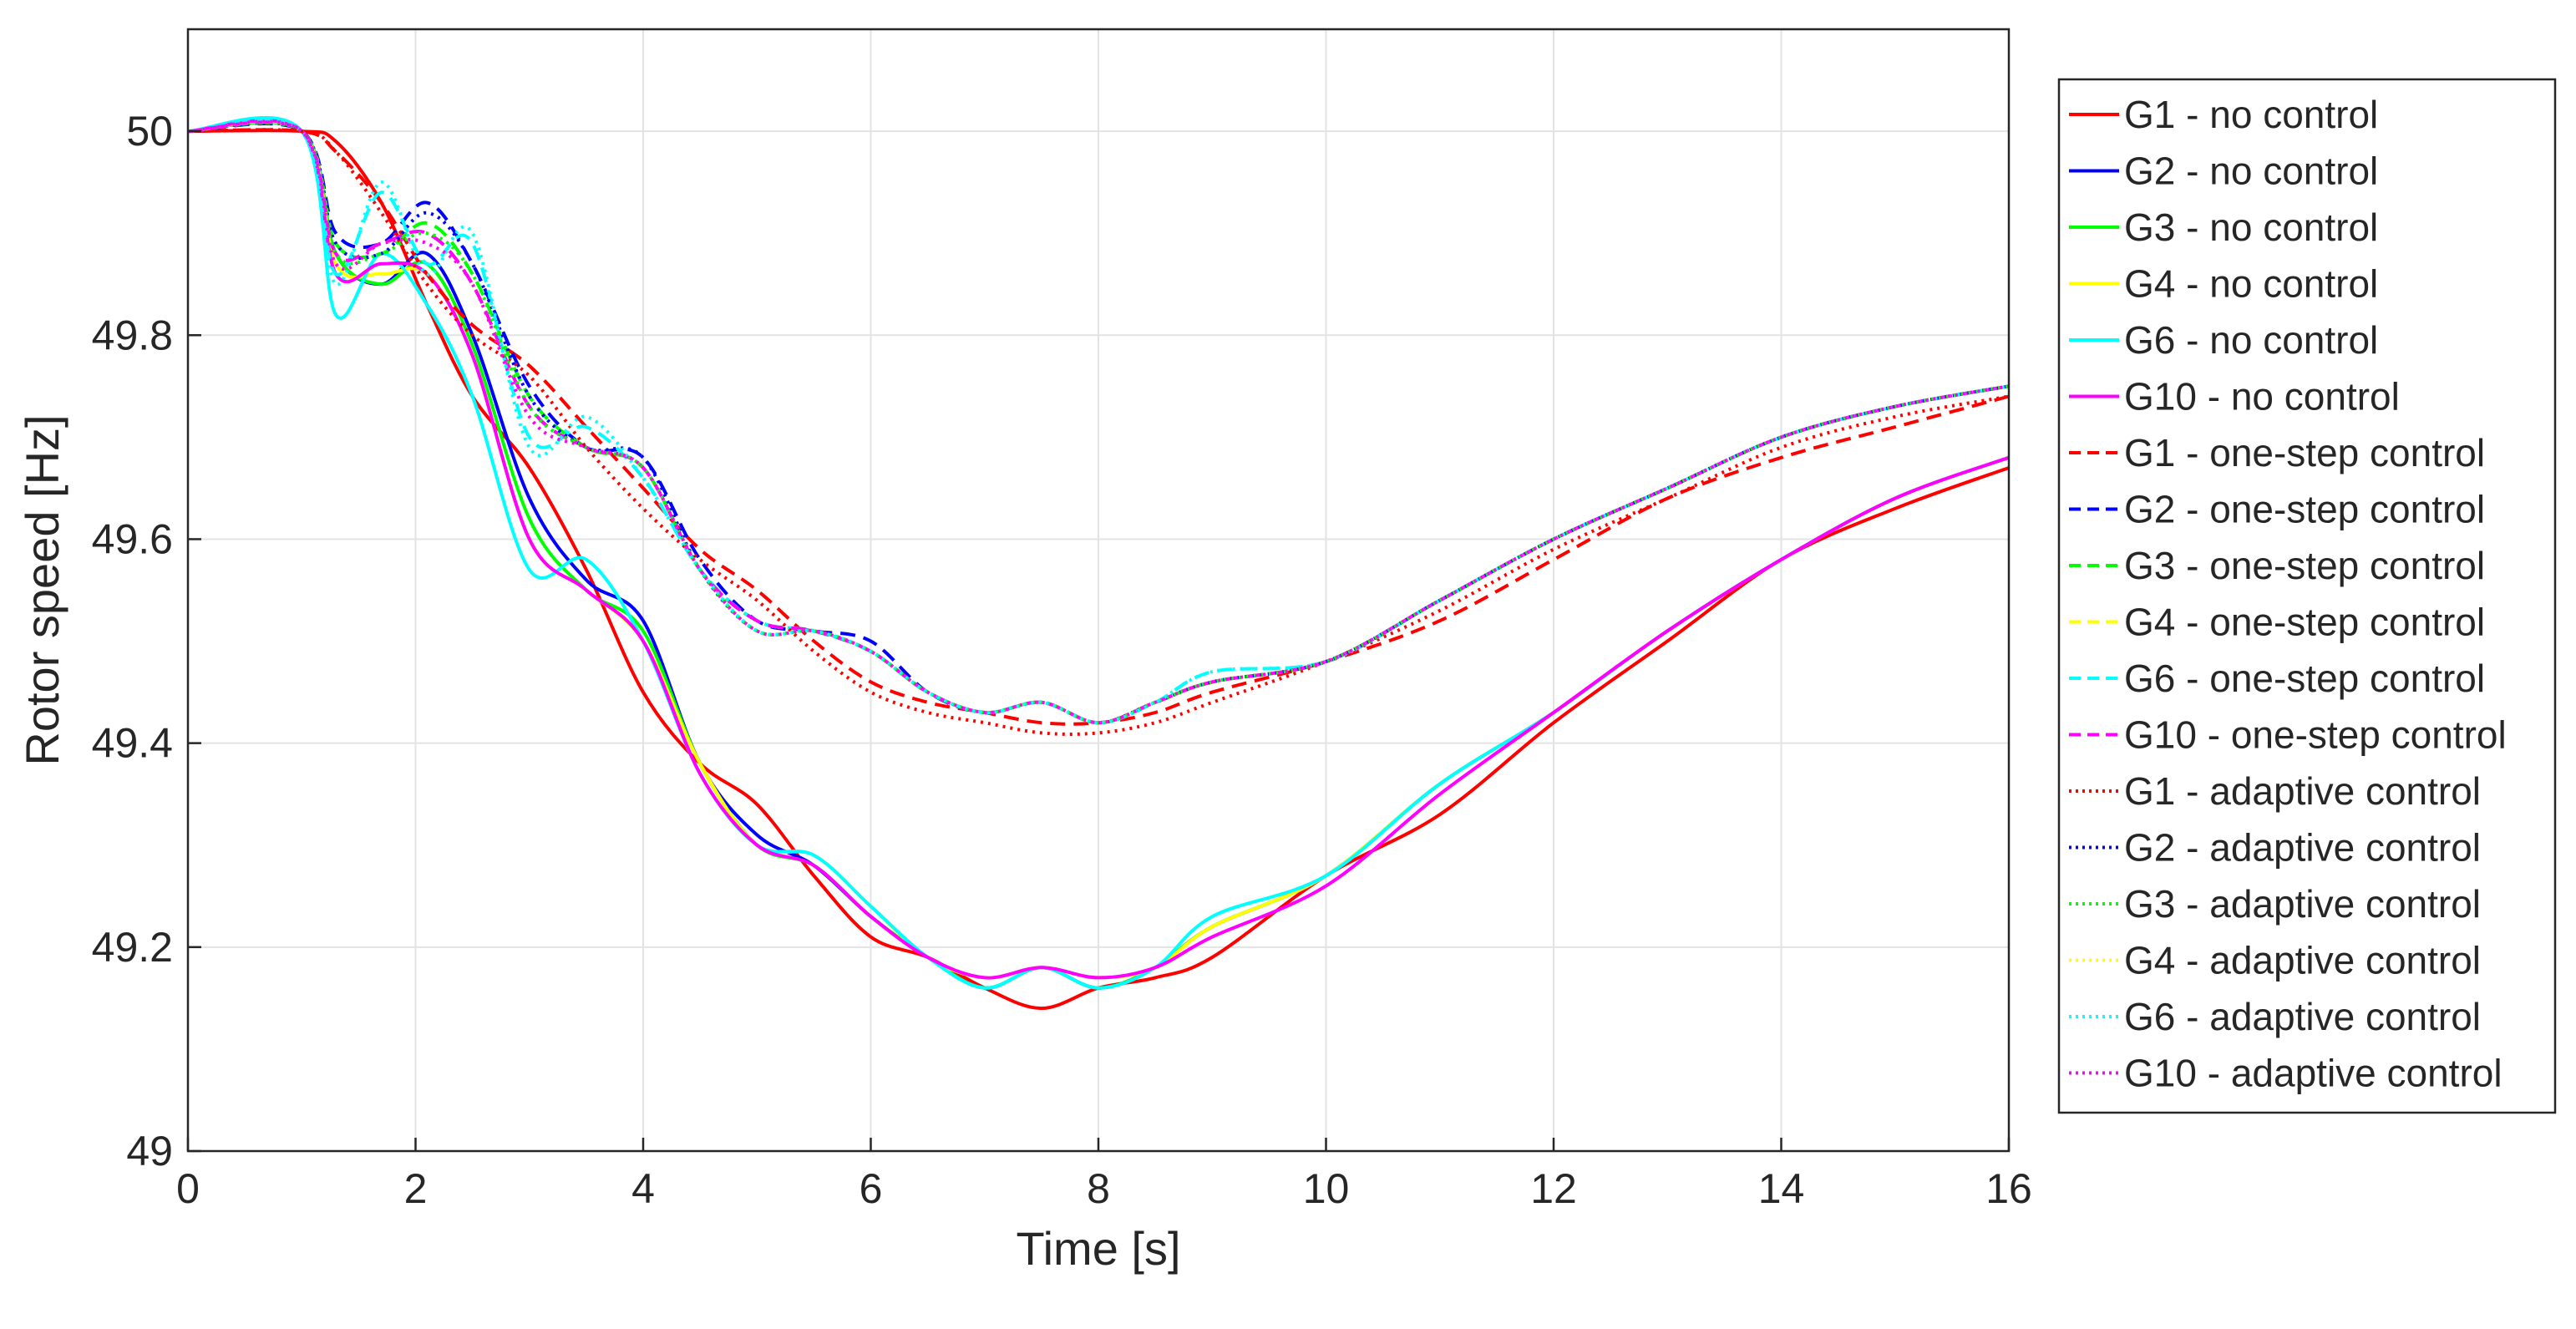 The image size is (2576, 1329). Describe the element at coordinates (2262, 396) in the screenshot. I see `legend-label: G10 - no control` at that location.